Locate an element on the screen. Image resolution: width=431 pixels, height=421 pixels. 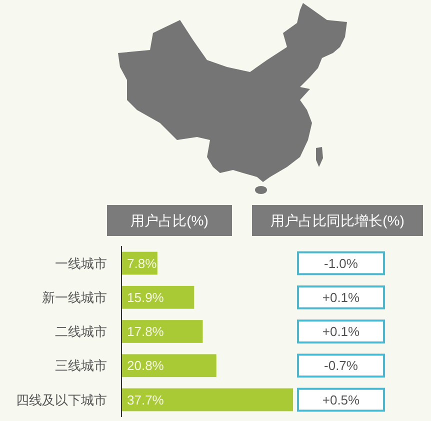
text: 用户占比同比增长(%) is located at coordinates (337, 220).